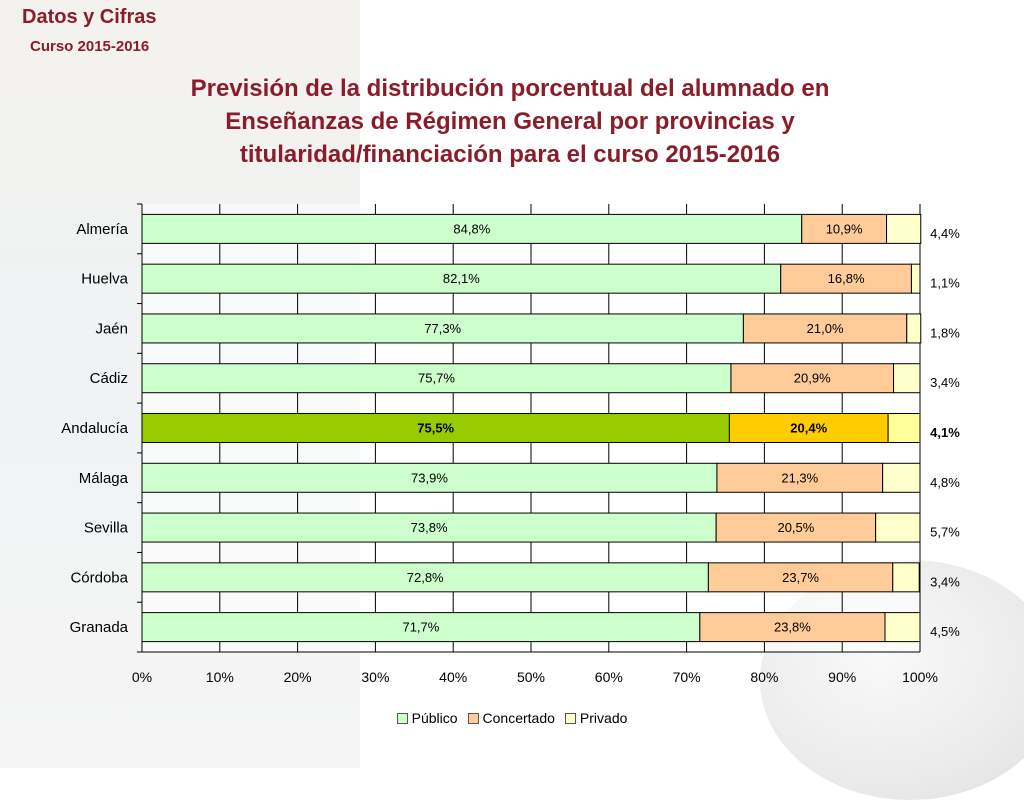 This screenshot has width=1024, height=800. I want to click on legend-label-publico: Público, so click(434, 718).